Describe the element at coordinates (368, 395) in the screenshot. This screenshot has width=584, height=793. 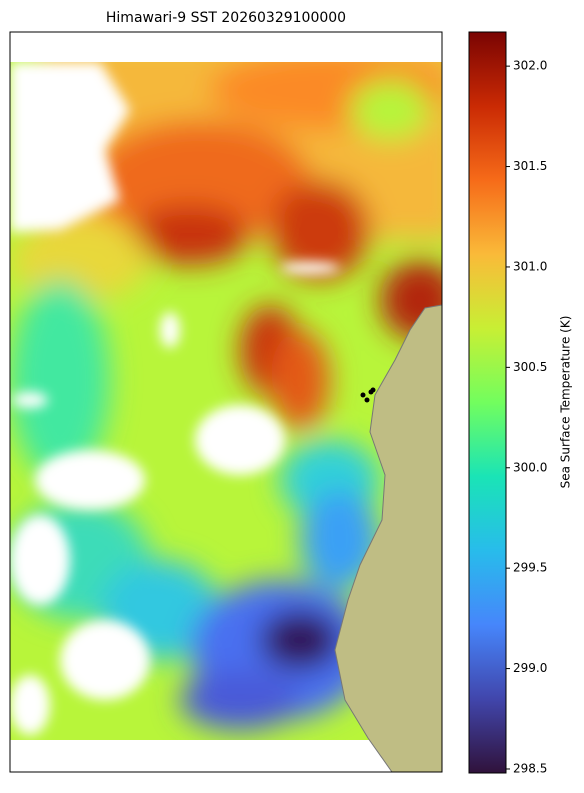
I see `stations` at that location.